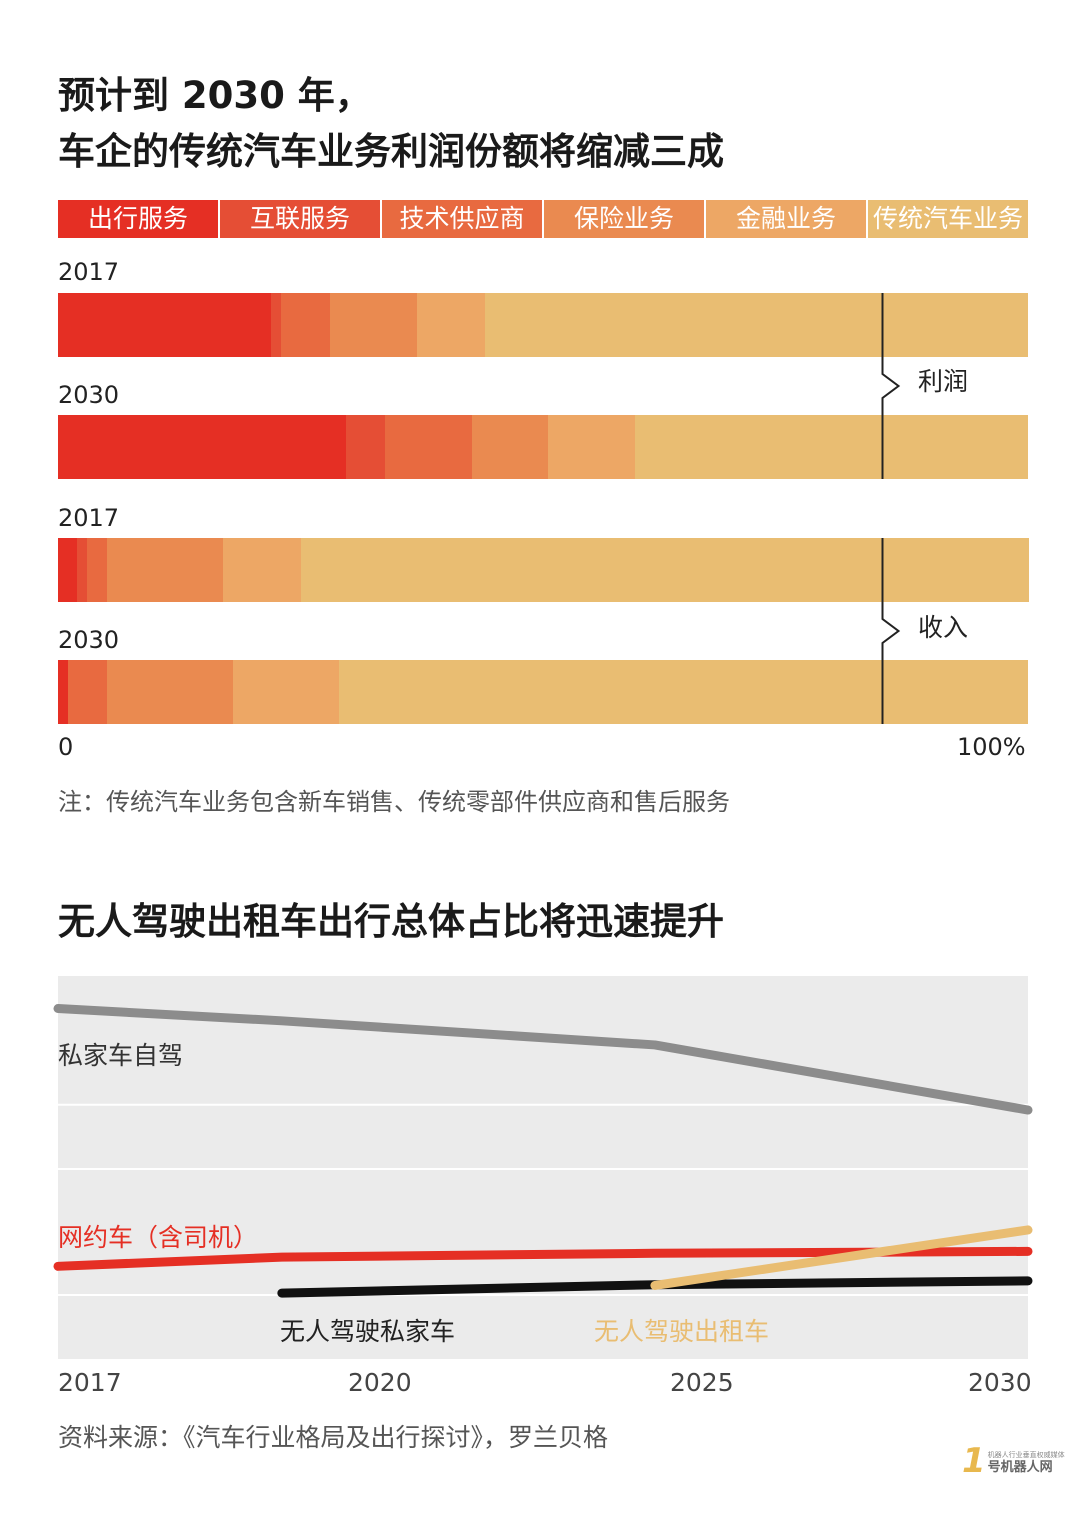  I want to click on legend-item-finance: 金融业务, so click(787, 219).